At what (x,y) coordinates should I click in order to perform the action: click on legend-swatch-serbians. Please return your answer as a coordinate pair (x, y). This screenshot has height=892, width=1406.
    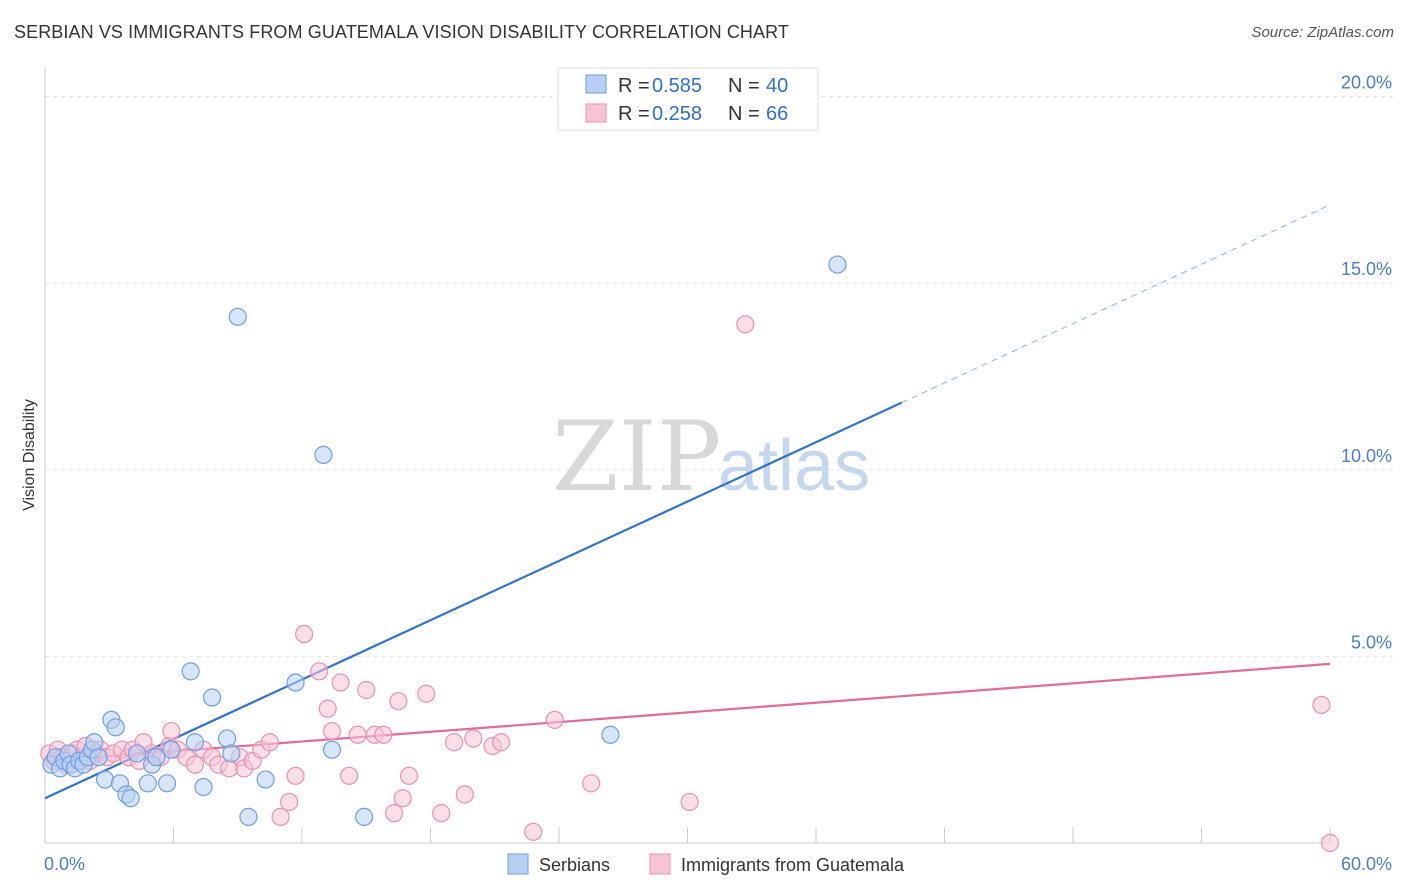
    Looking at the image, I should click on (596, 84).